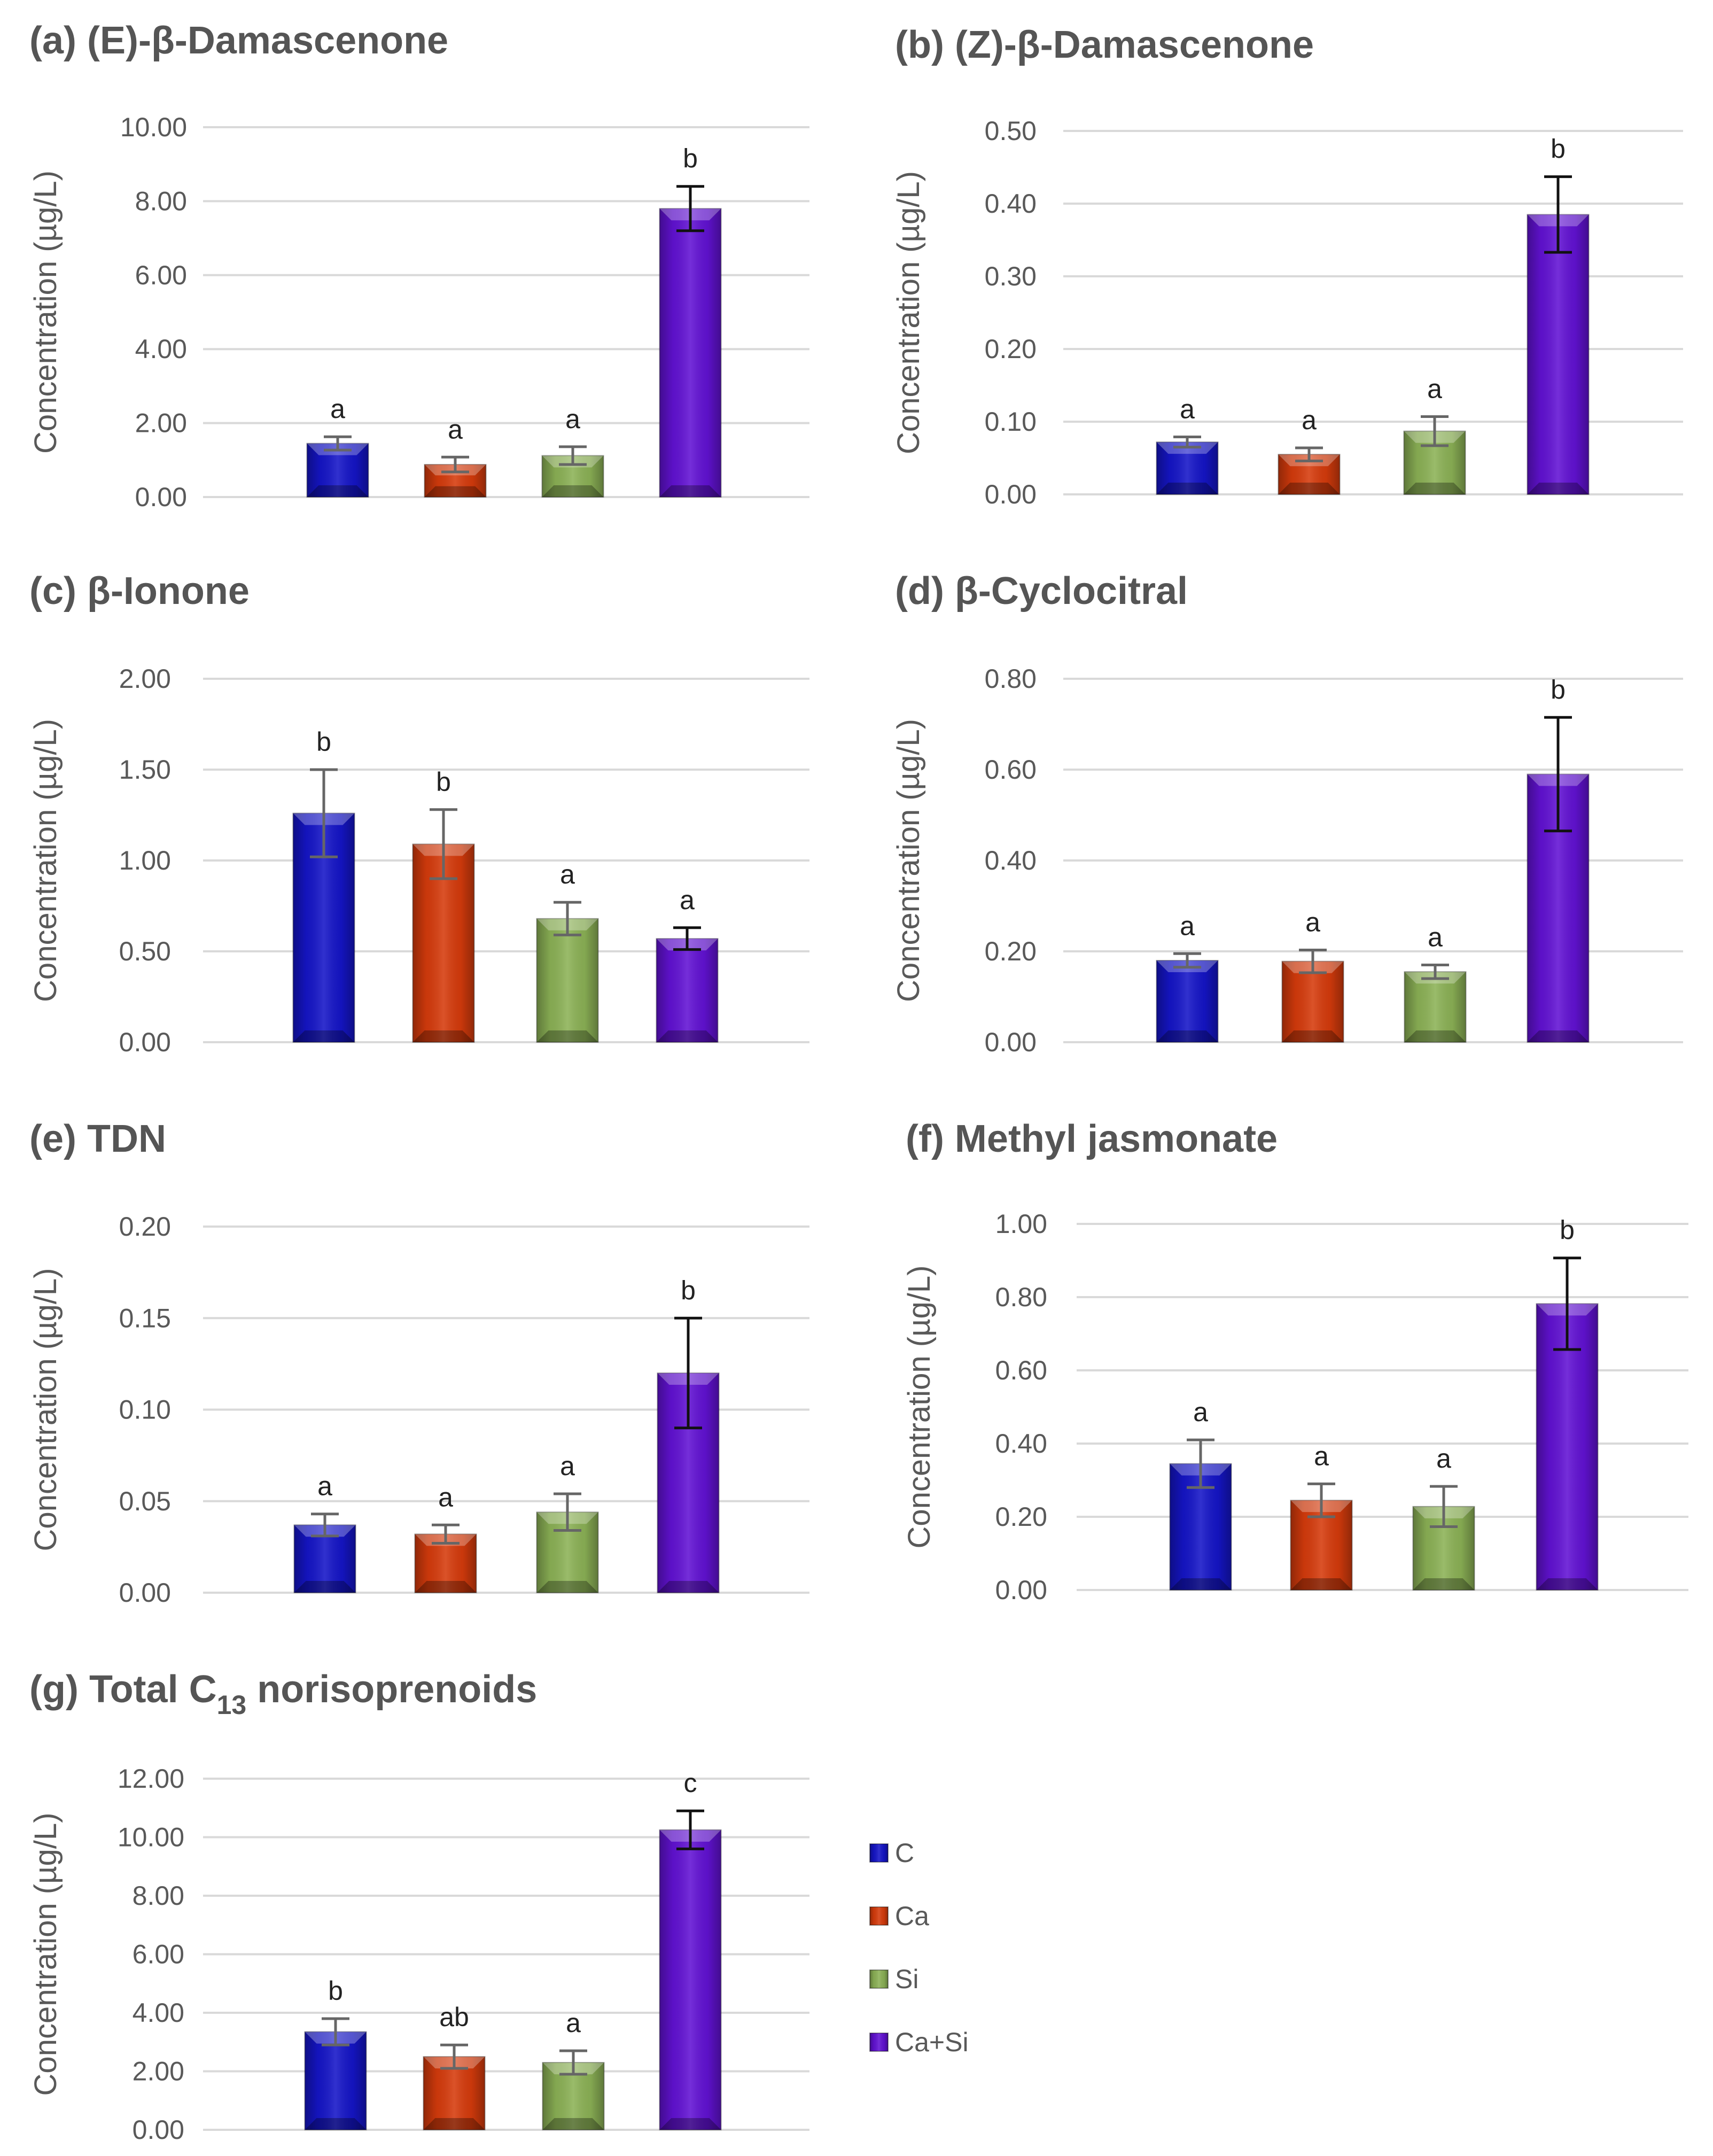 Image resolution: width=1713 pixels, height=2156 pixels. Describe the element at coordinates (97, 1139) in the screenshot. I see `panel-title-e: (e) TDN` at that location.